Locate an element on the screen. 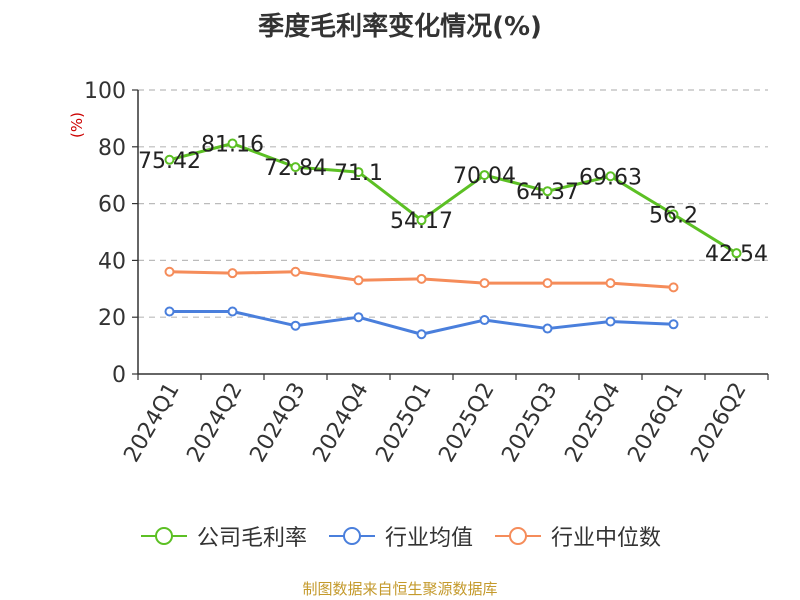 This screenshot has height=600, width=800. legend-label-company: 公司毛利率 is located at coordinates (251, 538).